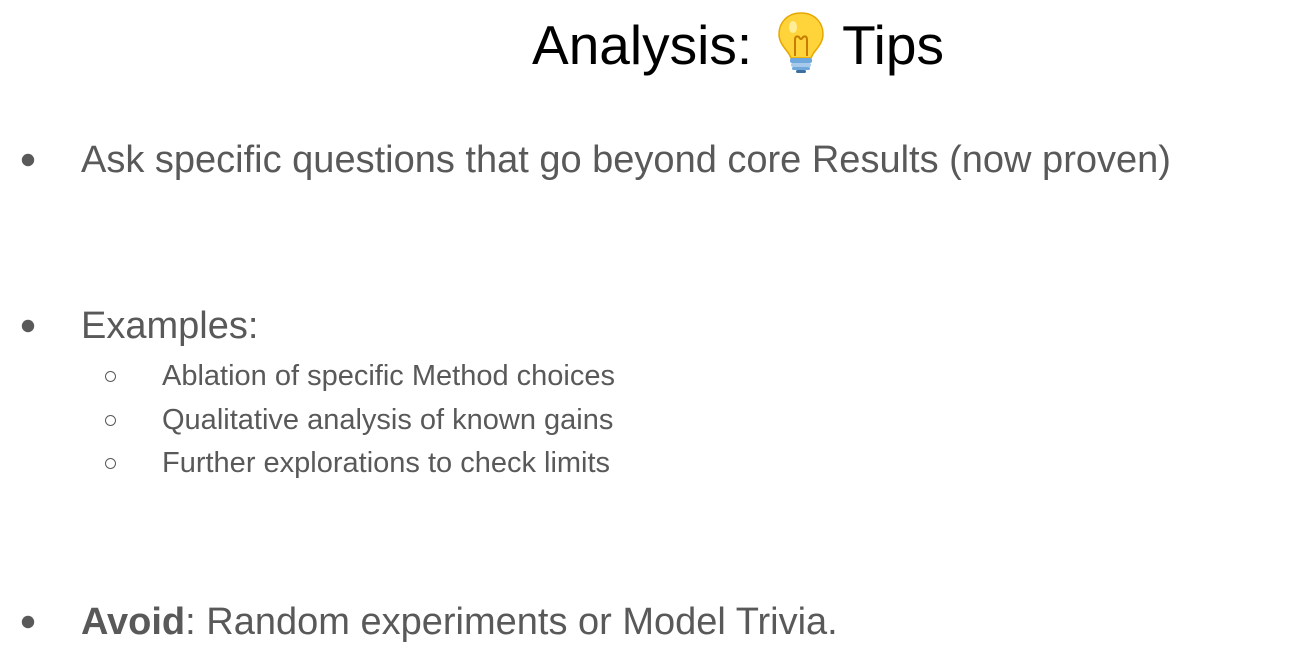 The height and width of the screenshot is (656, 1305). I want to click on sub-bullet-text: Qualitative analysis of known gains, so click(388, 420).